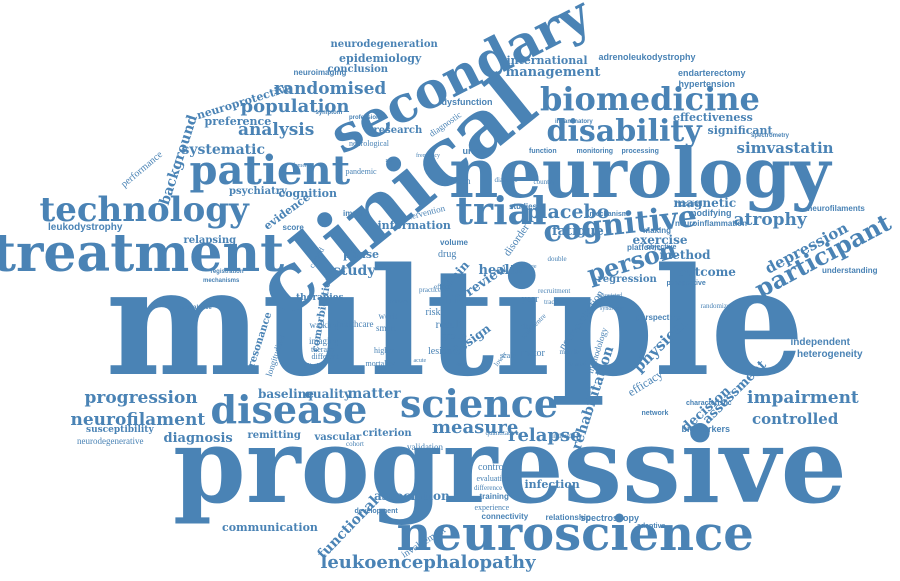 This screenshot has width=900, height=581. I want to click on word-therapies: therapies, so click(320, 297).